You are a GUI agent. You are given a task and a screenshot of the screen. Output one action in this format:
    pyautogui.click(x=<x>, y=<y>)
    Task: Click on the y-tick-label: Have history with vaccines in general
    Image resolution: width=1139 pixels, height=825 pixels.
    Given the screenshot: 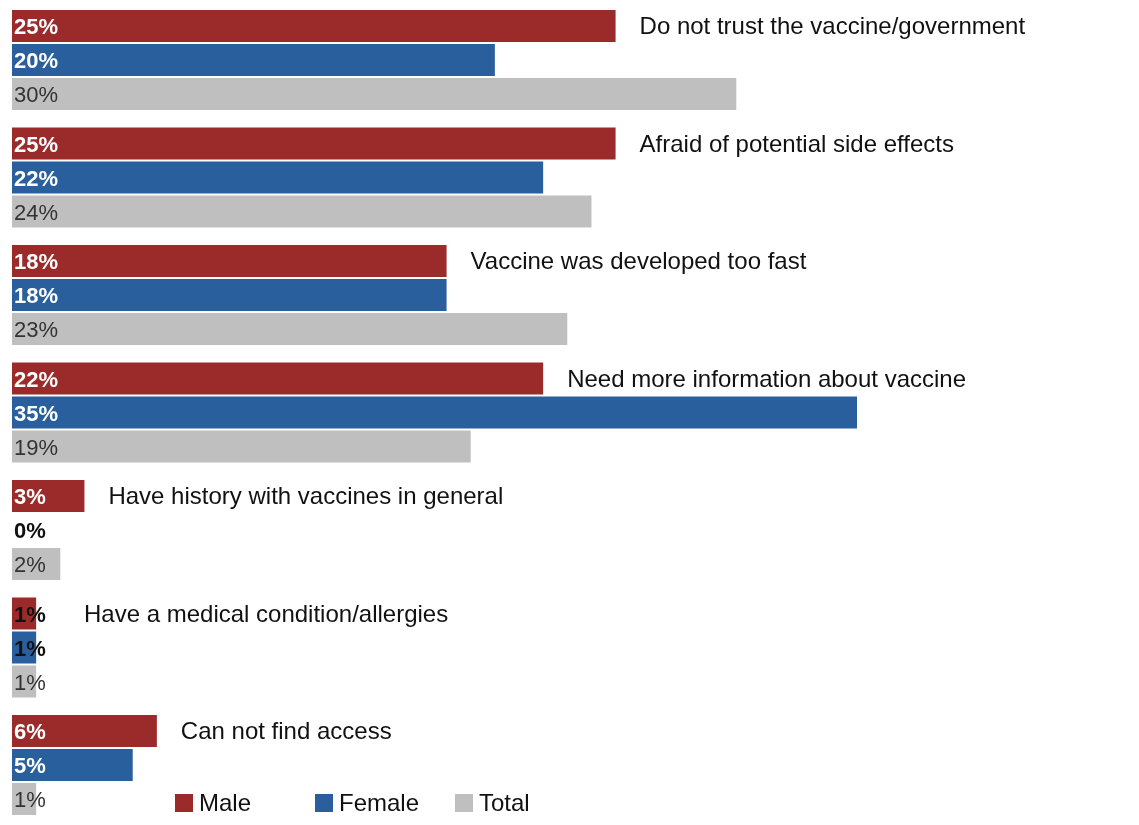 What is the action you would take?
    pyautogui.click(x=306, y=495)
    